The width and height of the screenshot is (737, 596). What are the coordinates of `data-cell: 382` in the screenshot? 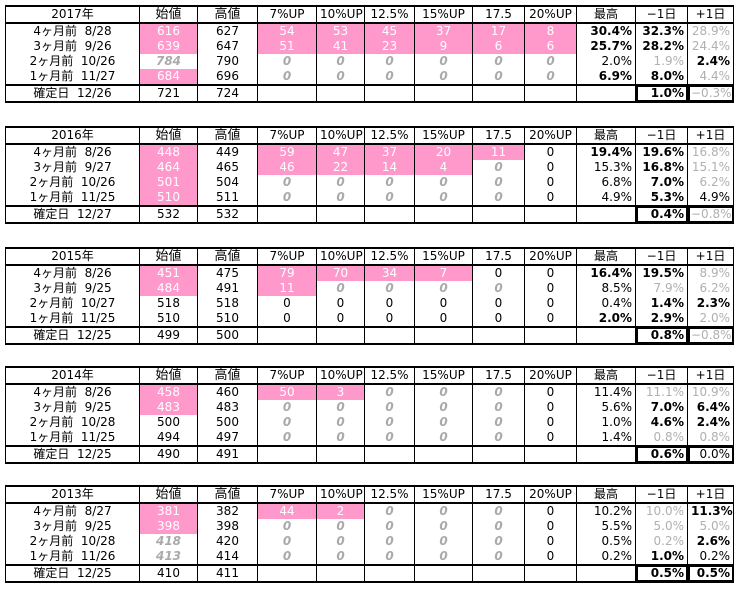 It's located at (227, 511).